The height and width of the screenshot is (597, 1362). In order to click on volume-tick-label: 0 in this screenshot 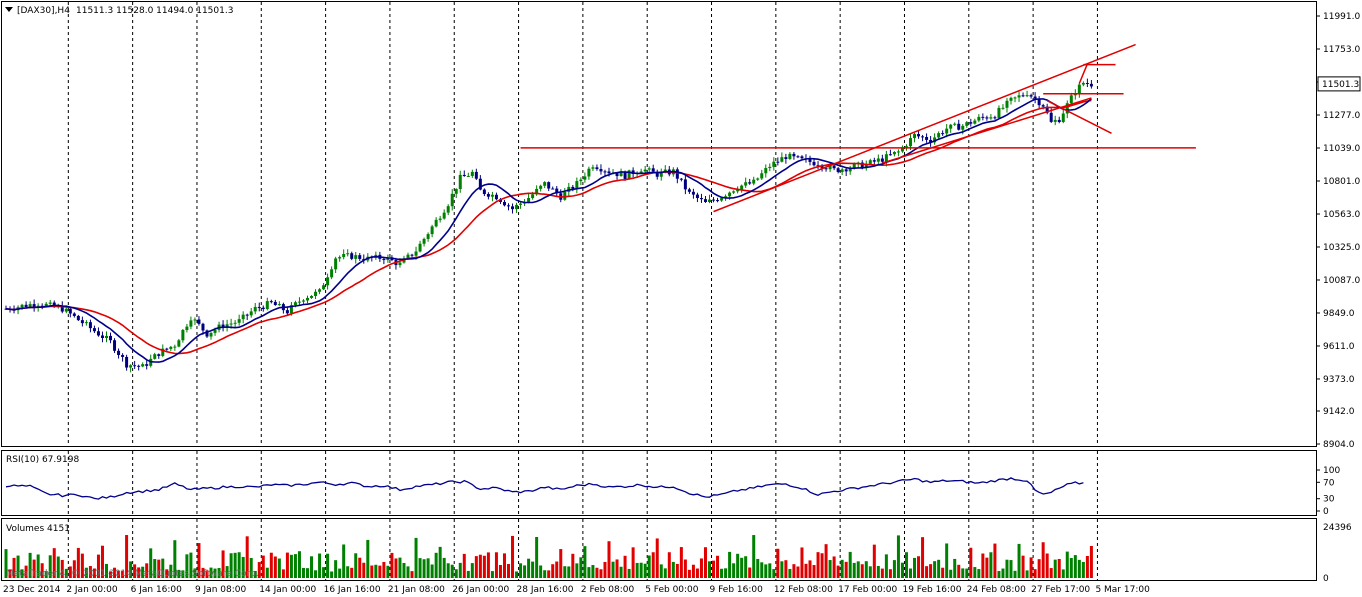, I will do `click(1326, 579)`.